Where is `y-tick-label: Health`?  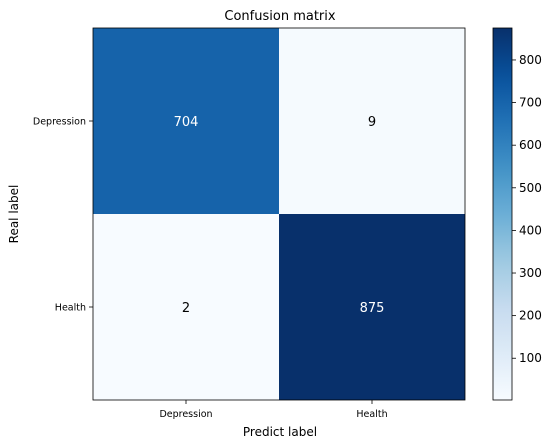 y-tick-label: Health is located at coordinates (70, 308).